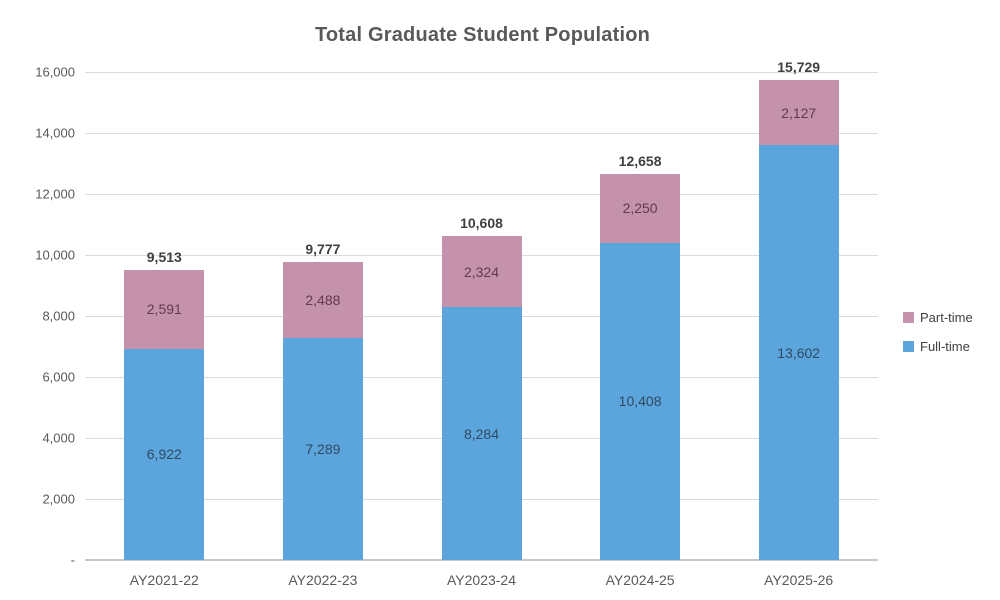 The height and width of the screenshot is (600, 1000). Describe the element at coordinates (482, 35) in the screenshot. I see `chart-title: Total Graduate Student Population` at that location.